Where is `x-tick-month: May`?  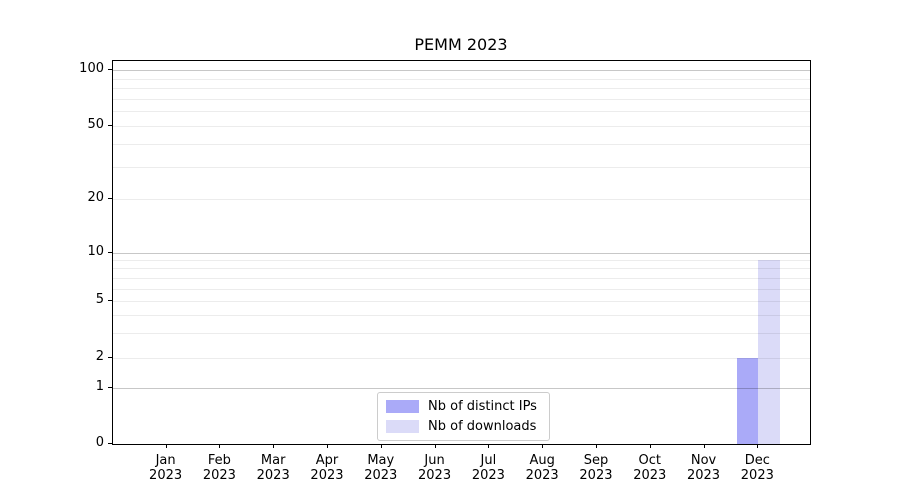
x-tick-month: May is located at coordinates (381, 460).